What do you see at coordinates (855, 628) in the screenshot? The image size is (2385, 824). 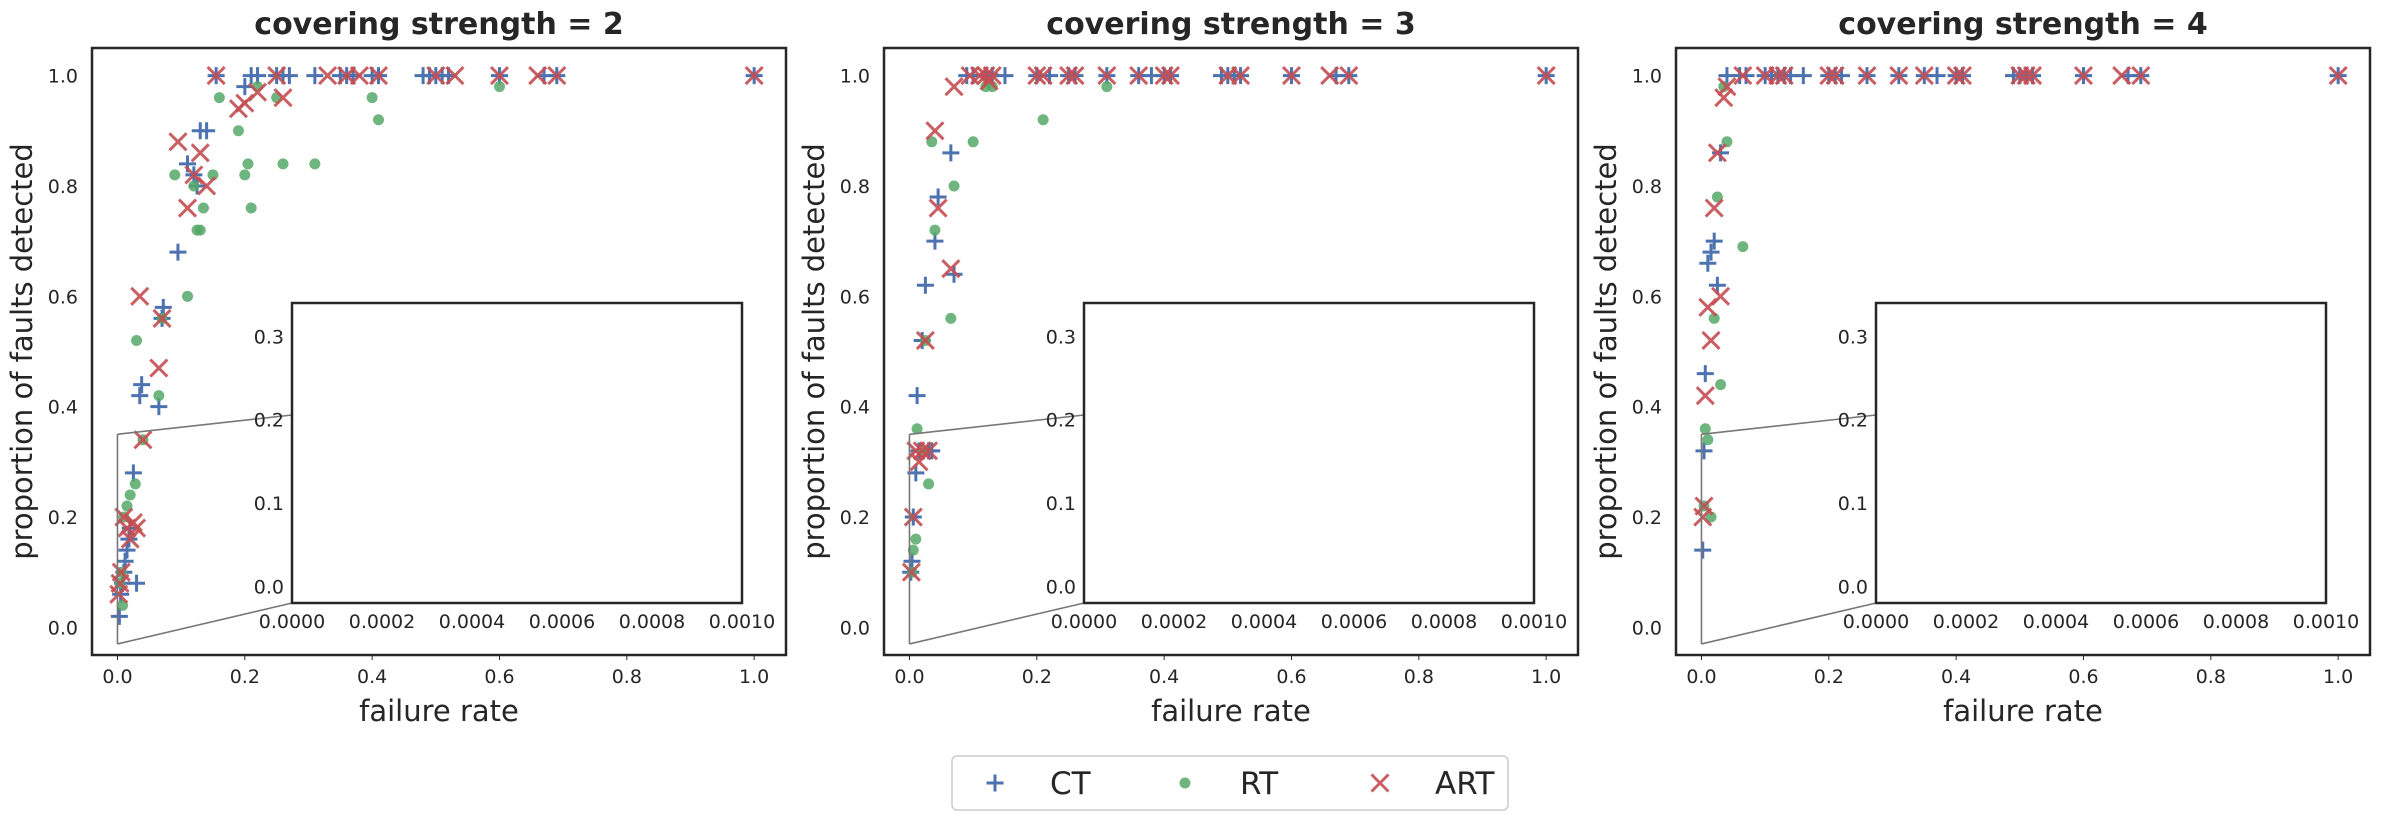 I see `y-tick-label: 0.0` at bounding box center [855, 628].